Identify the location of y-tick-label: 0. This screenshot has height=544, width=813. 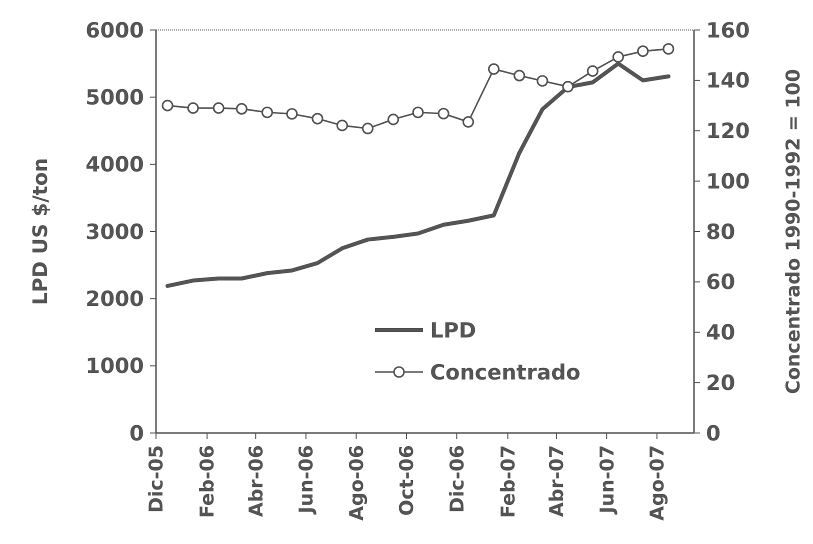
(136, 433).